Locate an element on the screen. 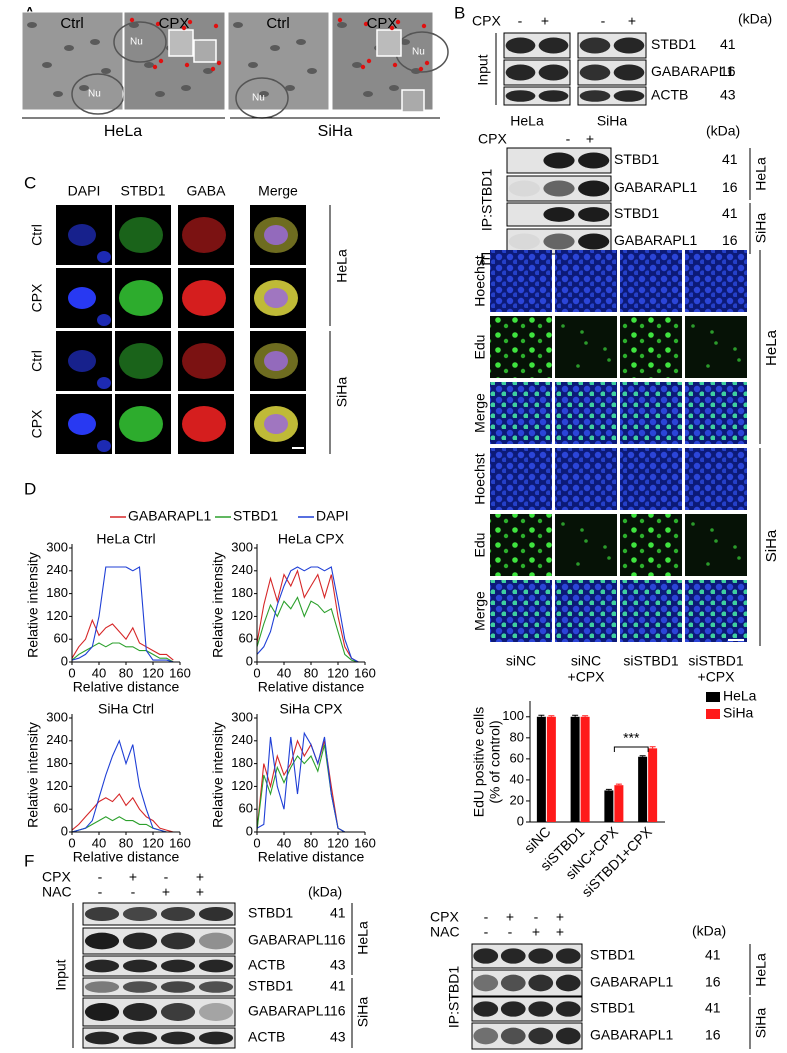  protein-label: ACTB is located at coordinates (669, 95).